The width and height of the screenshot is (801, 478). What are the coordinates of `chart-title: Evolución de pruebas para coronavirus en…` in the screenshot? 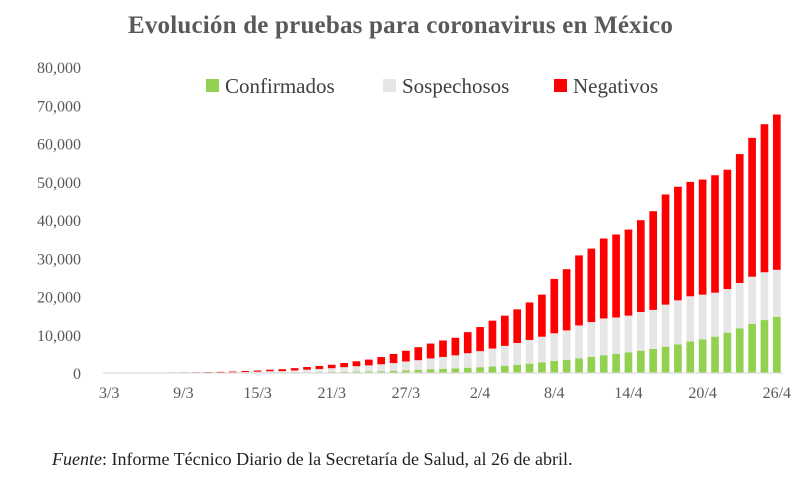 It's located at (400, 25).